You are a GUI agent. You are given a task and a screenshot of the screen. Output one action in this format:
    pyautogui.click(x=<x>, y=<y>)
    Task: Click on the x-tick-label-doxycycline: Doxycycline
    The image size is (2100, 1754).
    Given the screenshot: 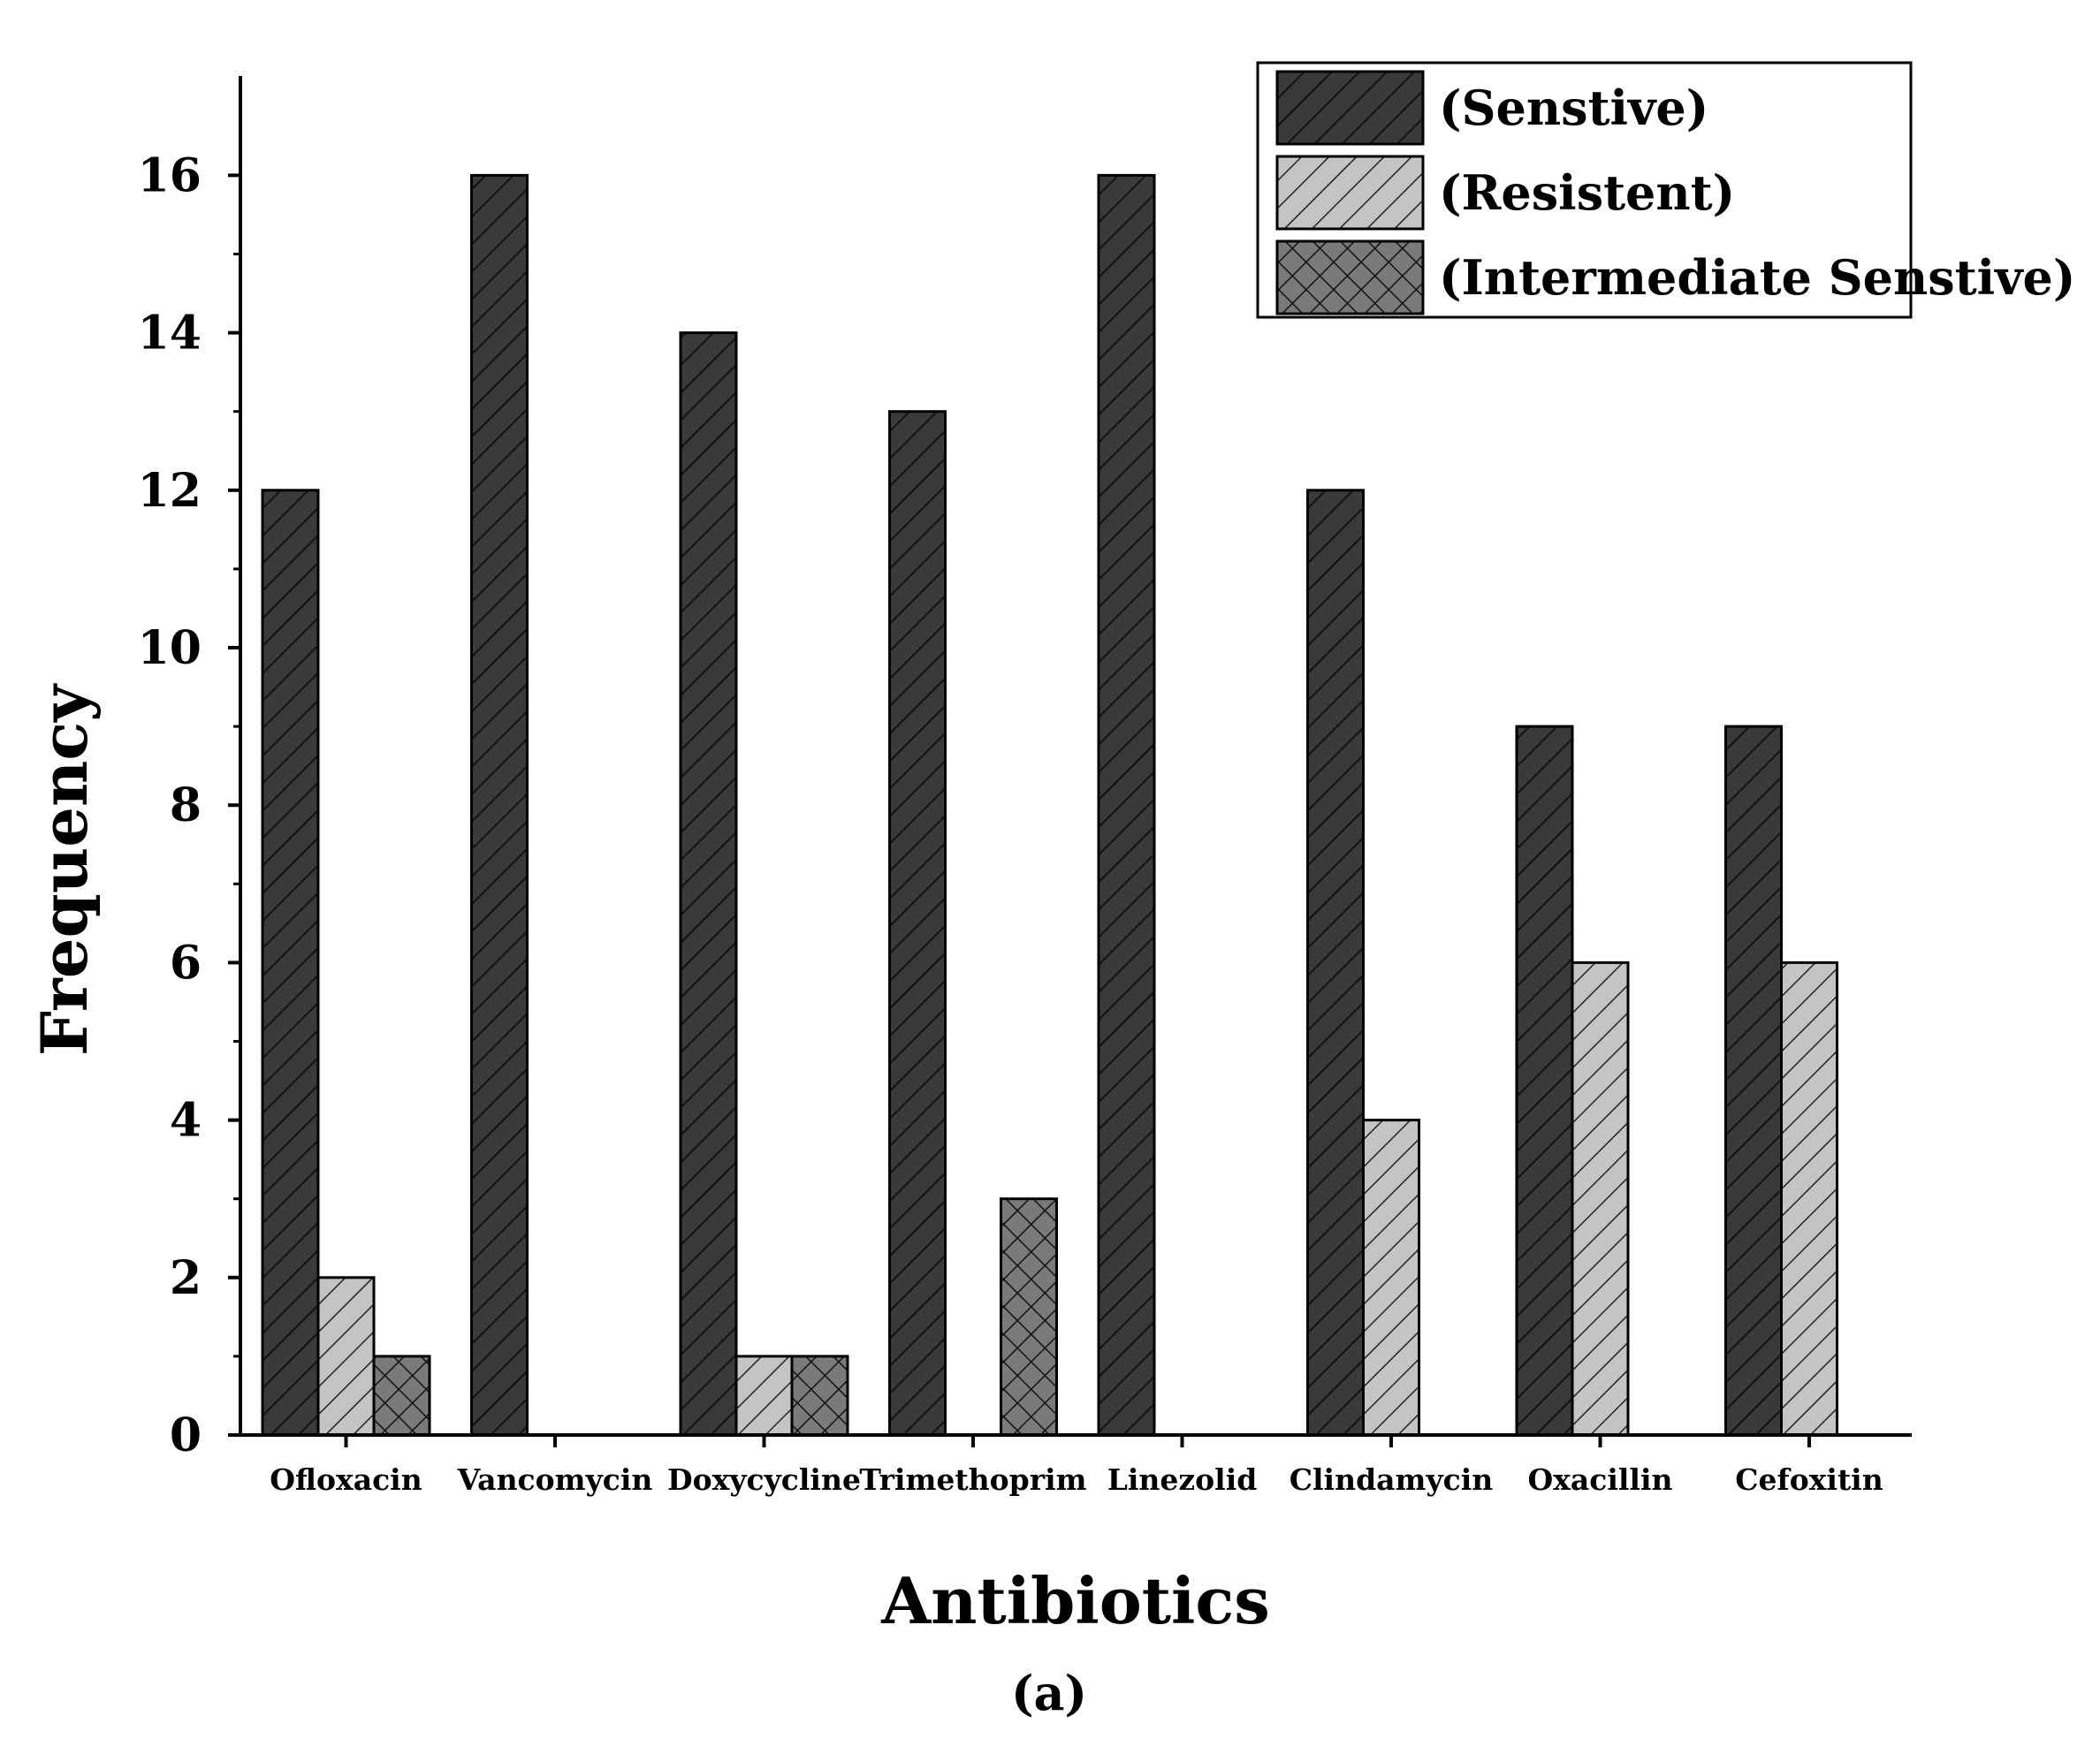 What is the action you would take?
    pyautogui.click(x=764, y=1479)
    